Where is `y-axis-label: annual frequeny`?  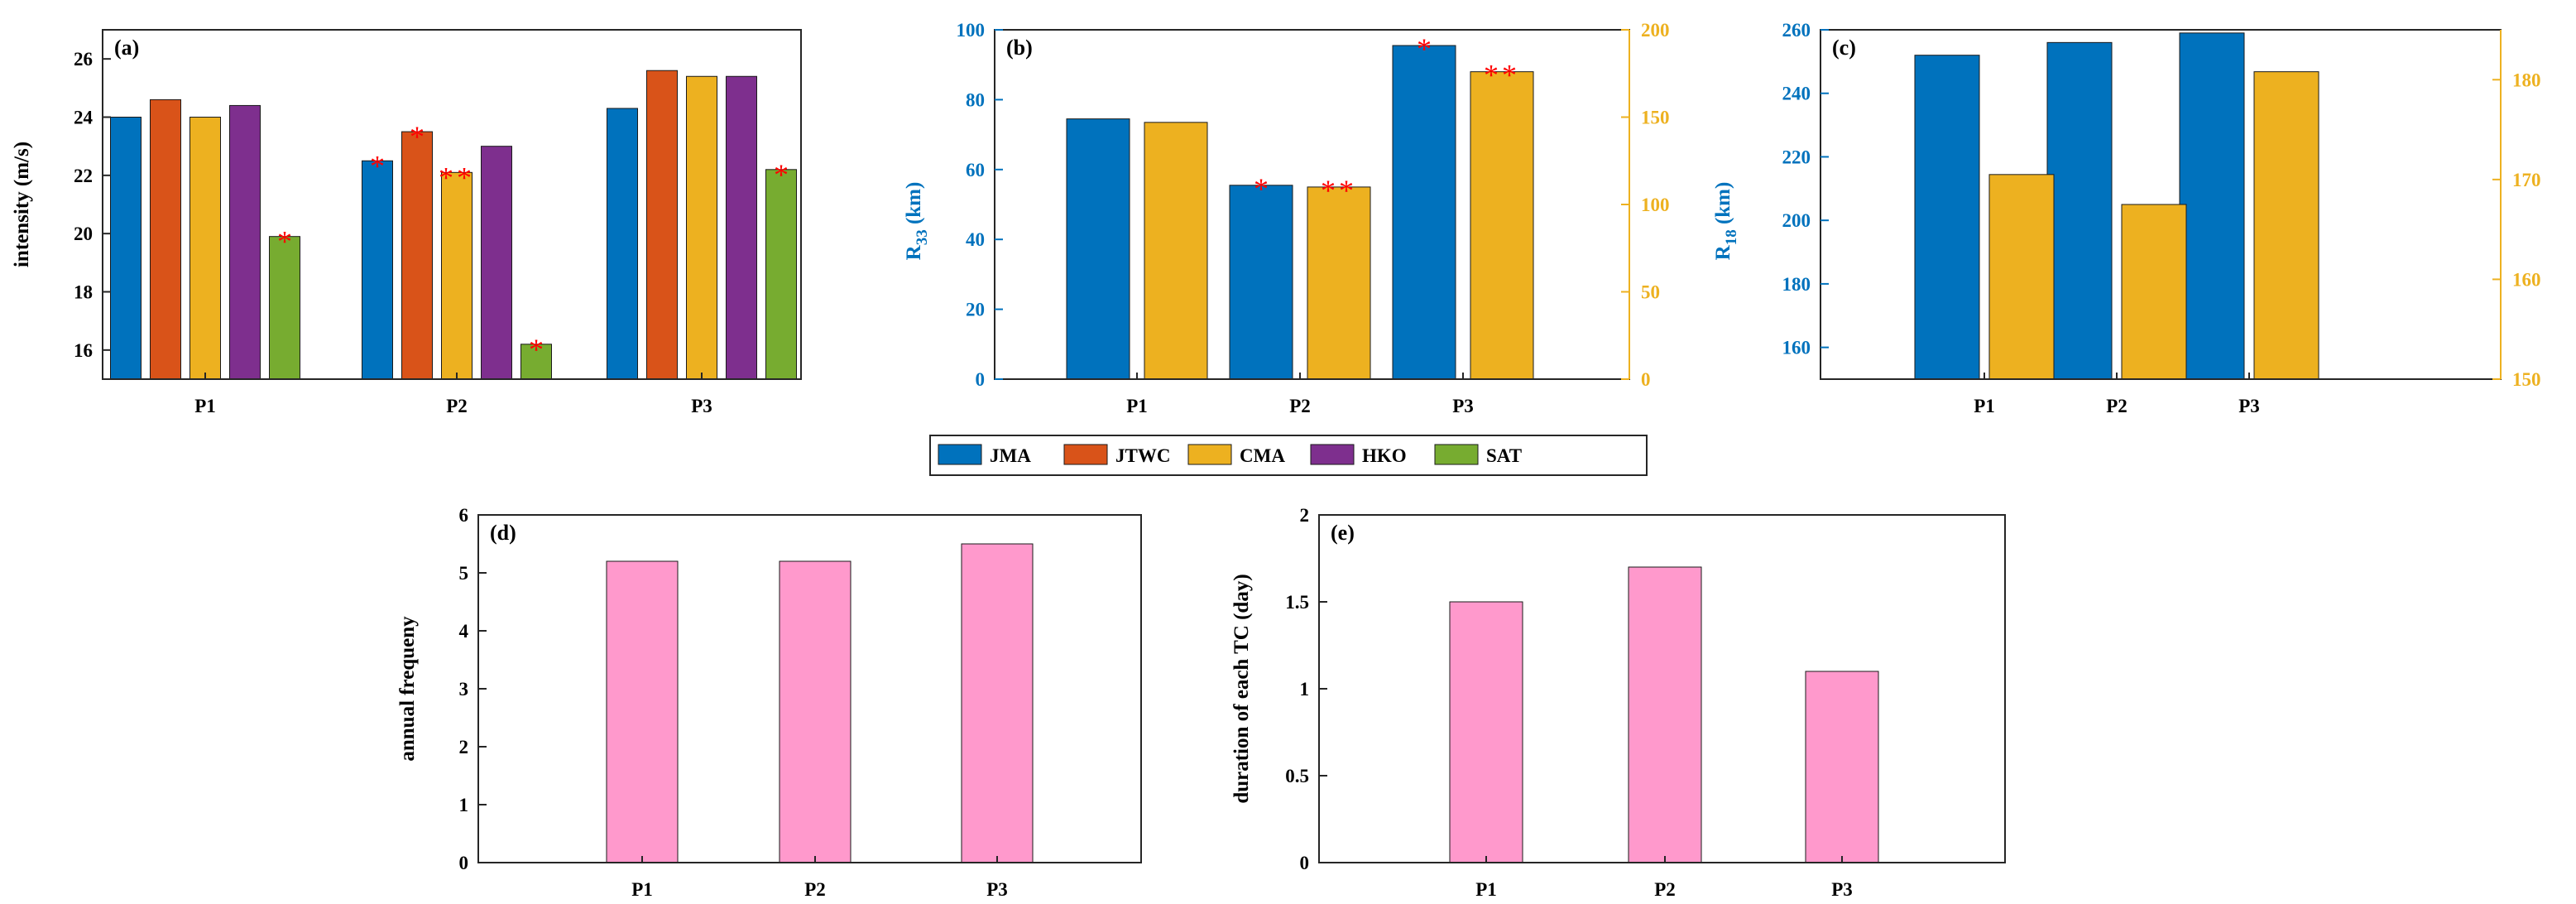 y-axis-label: annual frequeny is located at coordinates (408, 689).